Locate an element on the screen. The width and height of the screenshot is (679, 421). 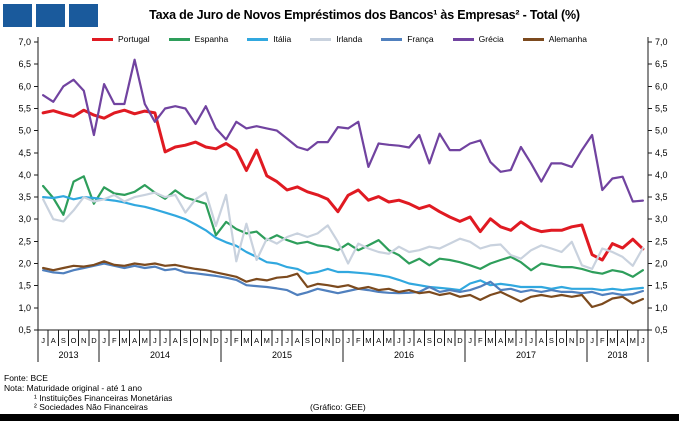
x-axis-year-labels: 2013 2014 2015 2016 2017 2018 is located at coordinates (342, 355).